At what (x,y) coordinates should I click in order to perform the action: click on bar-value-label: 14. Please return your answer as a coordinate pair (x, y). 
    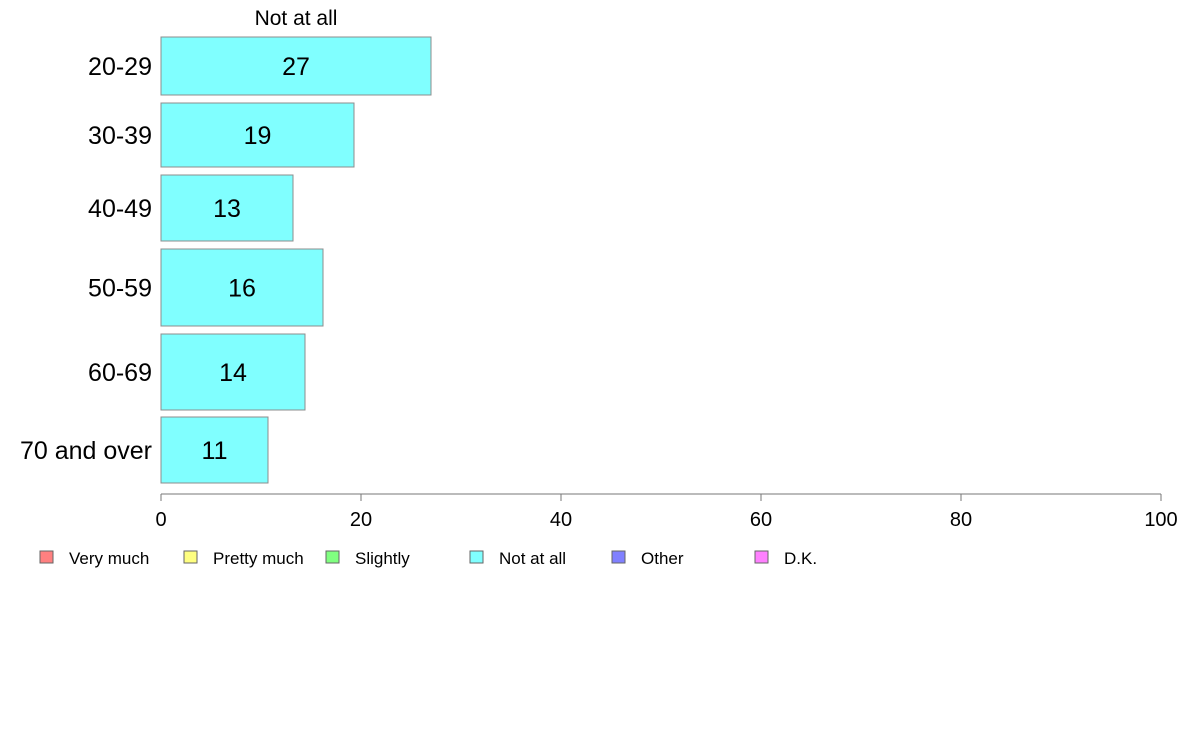
    Looking at the image, I should click on (233, 373).